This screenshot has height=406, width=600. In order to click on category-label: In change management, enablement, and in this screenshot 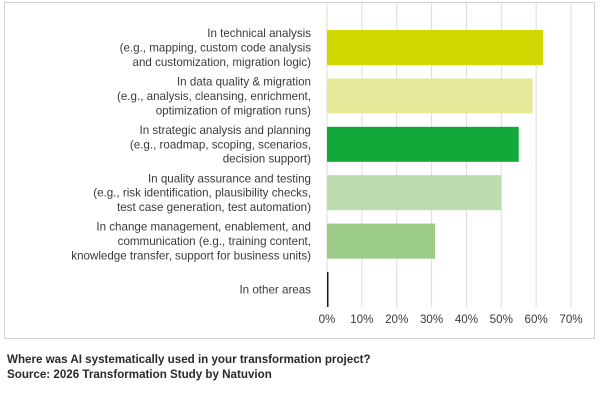, I will do `click(203, 227)`.